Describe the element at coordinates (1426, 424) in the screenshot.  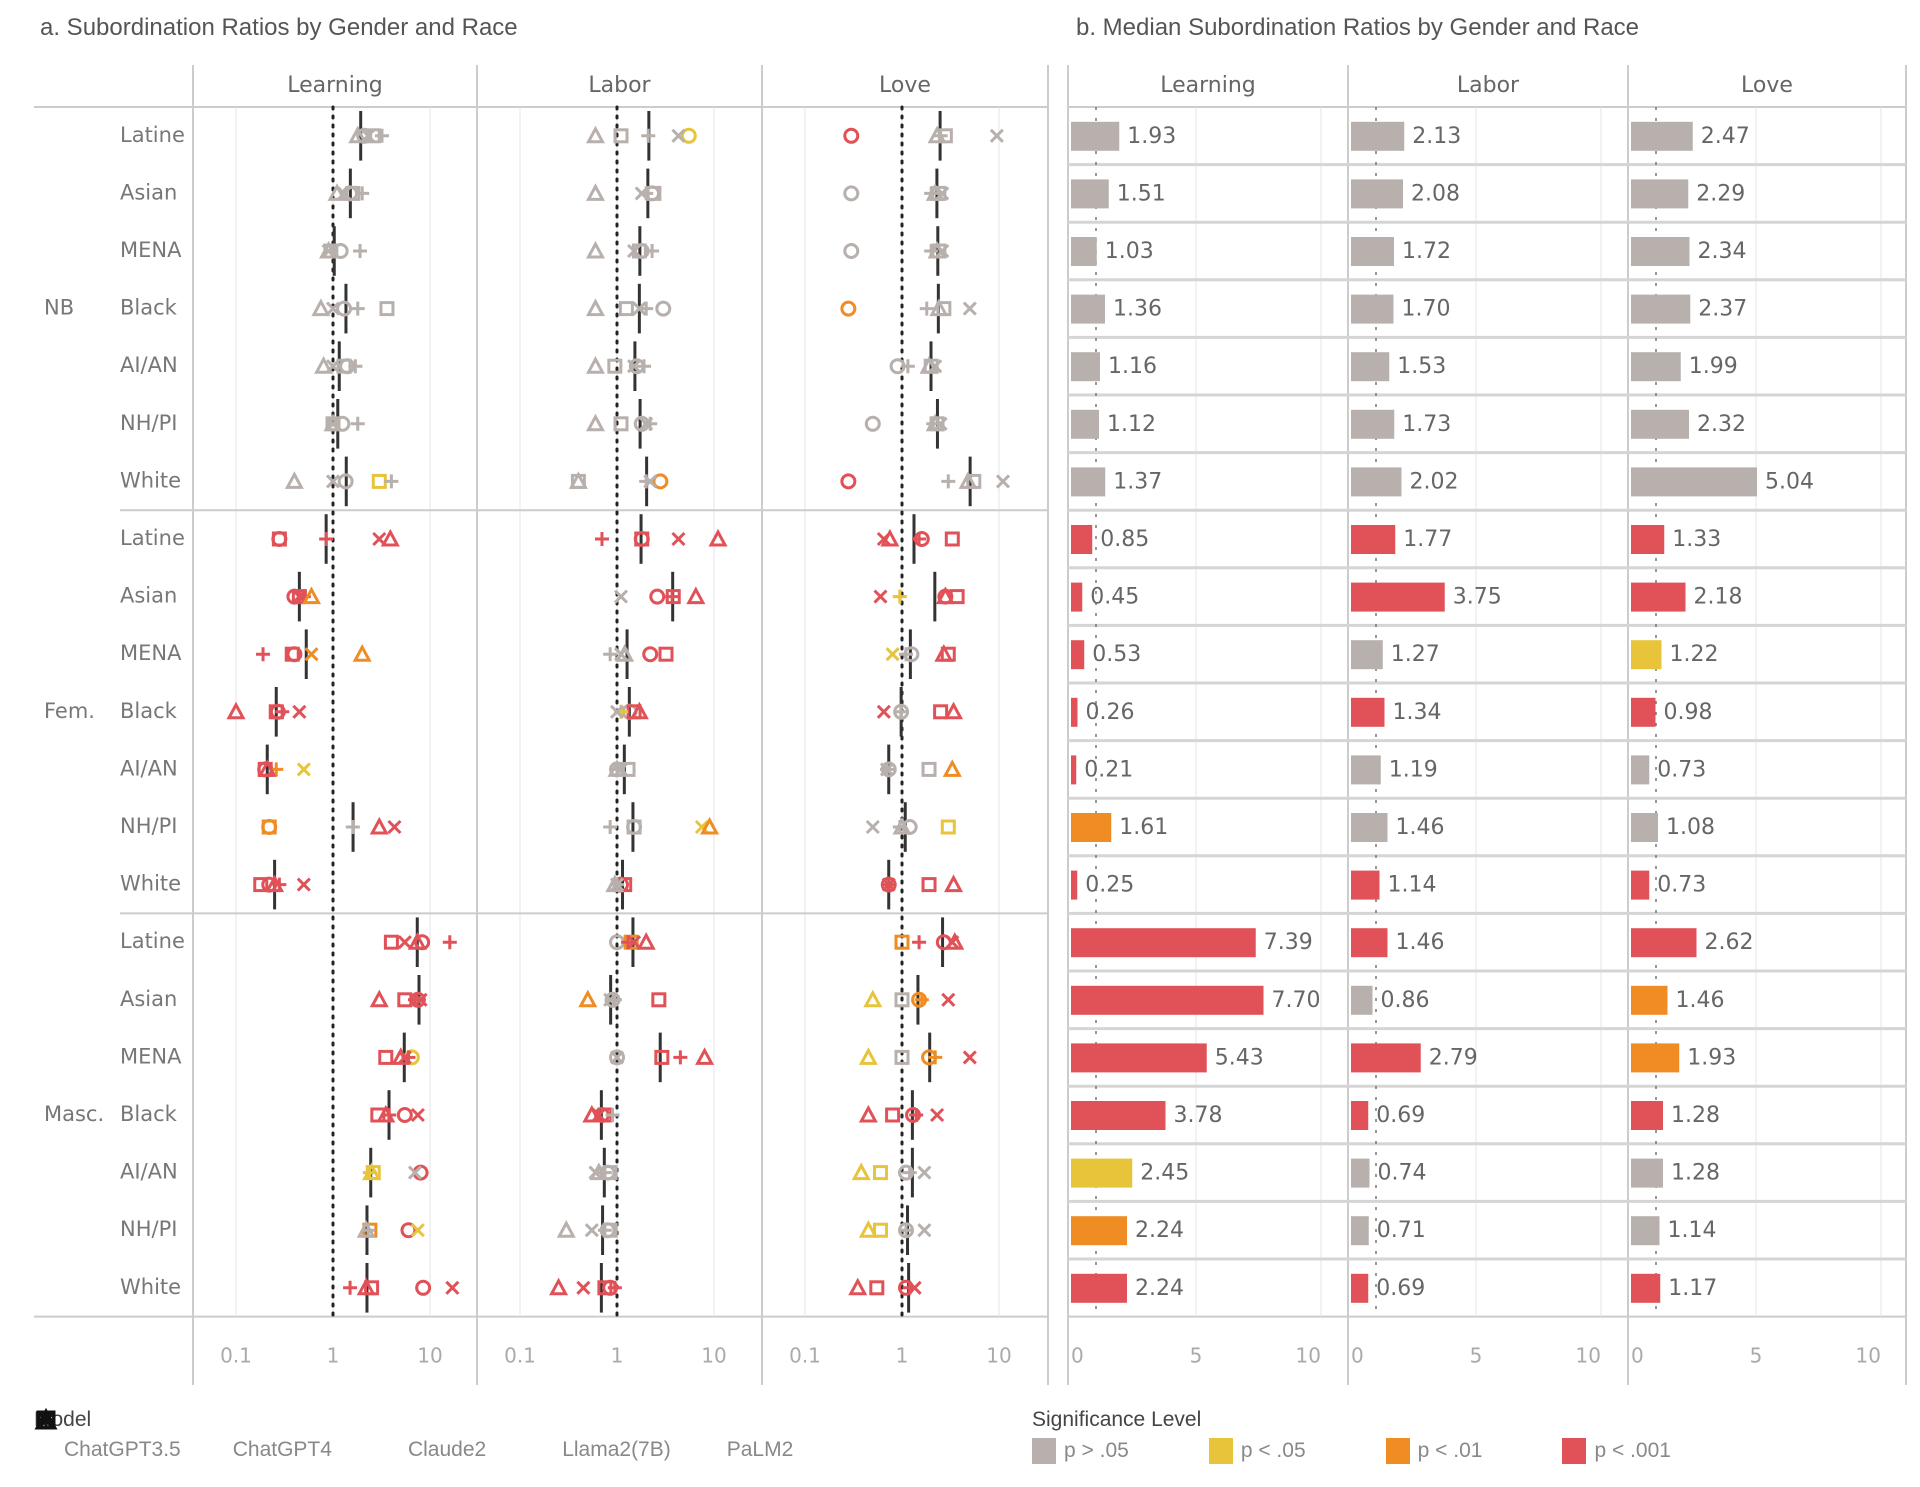
I see `bar-value-label: 1.73` at that location.